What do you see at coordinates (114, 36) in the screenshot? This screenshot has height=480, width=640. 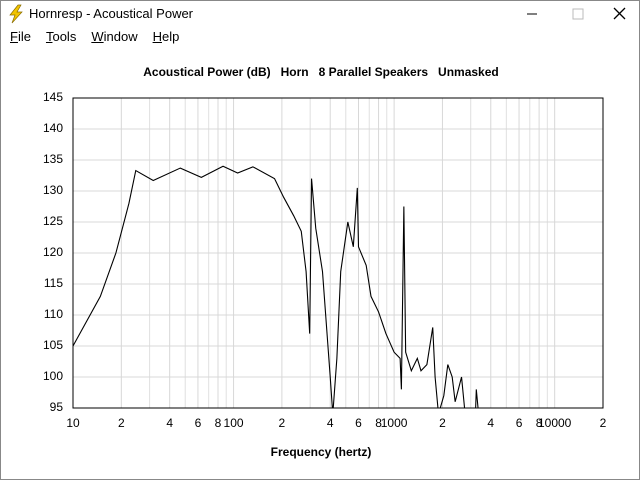 I see `menu-item: Window` at bounding box center [114, 36].